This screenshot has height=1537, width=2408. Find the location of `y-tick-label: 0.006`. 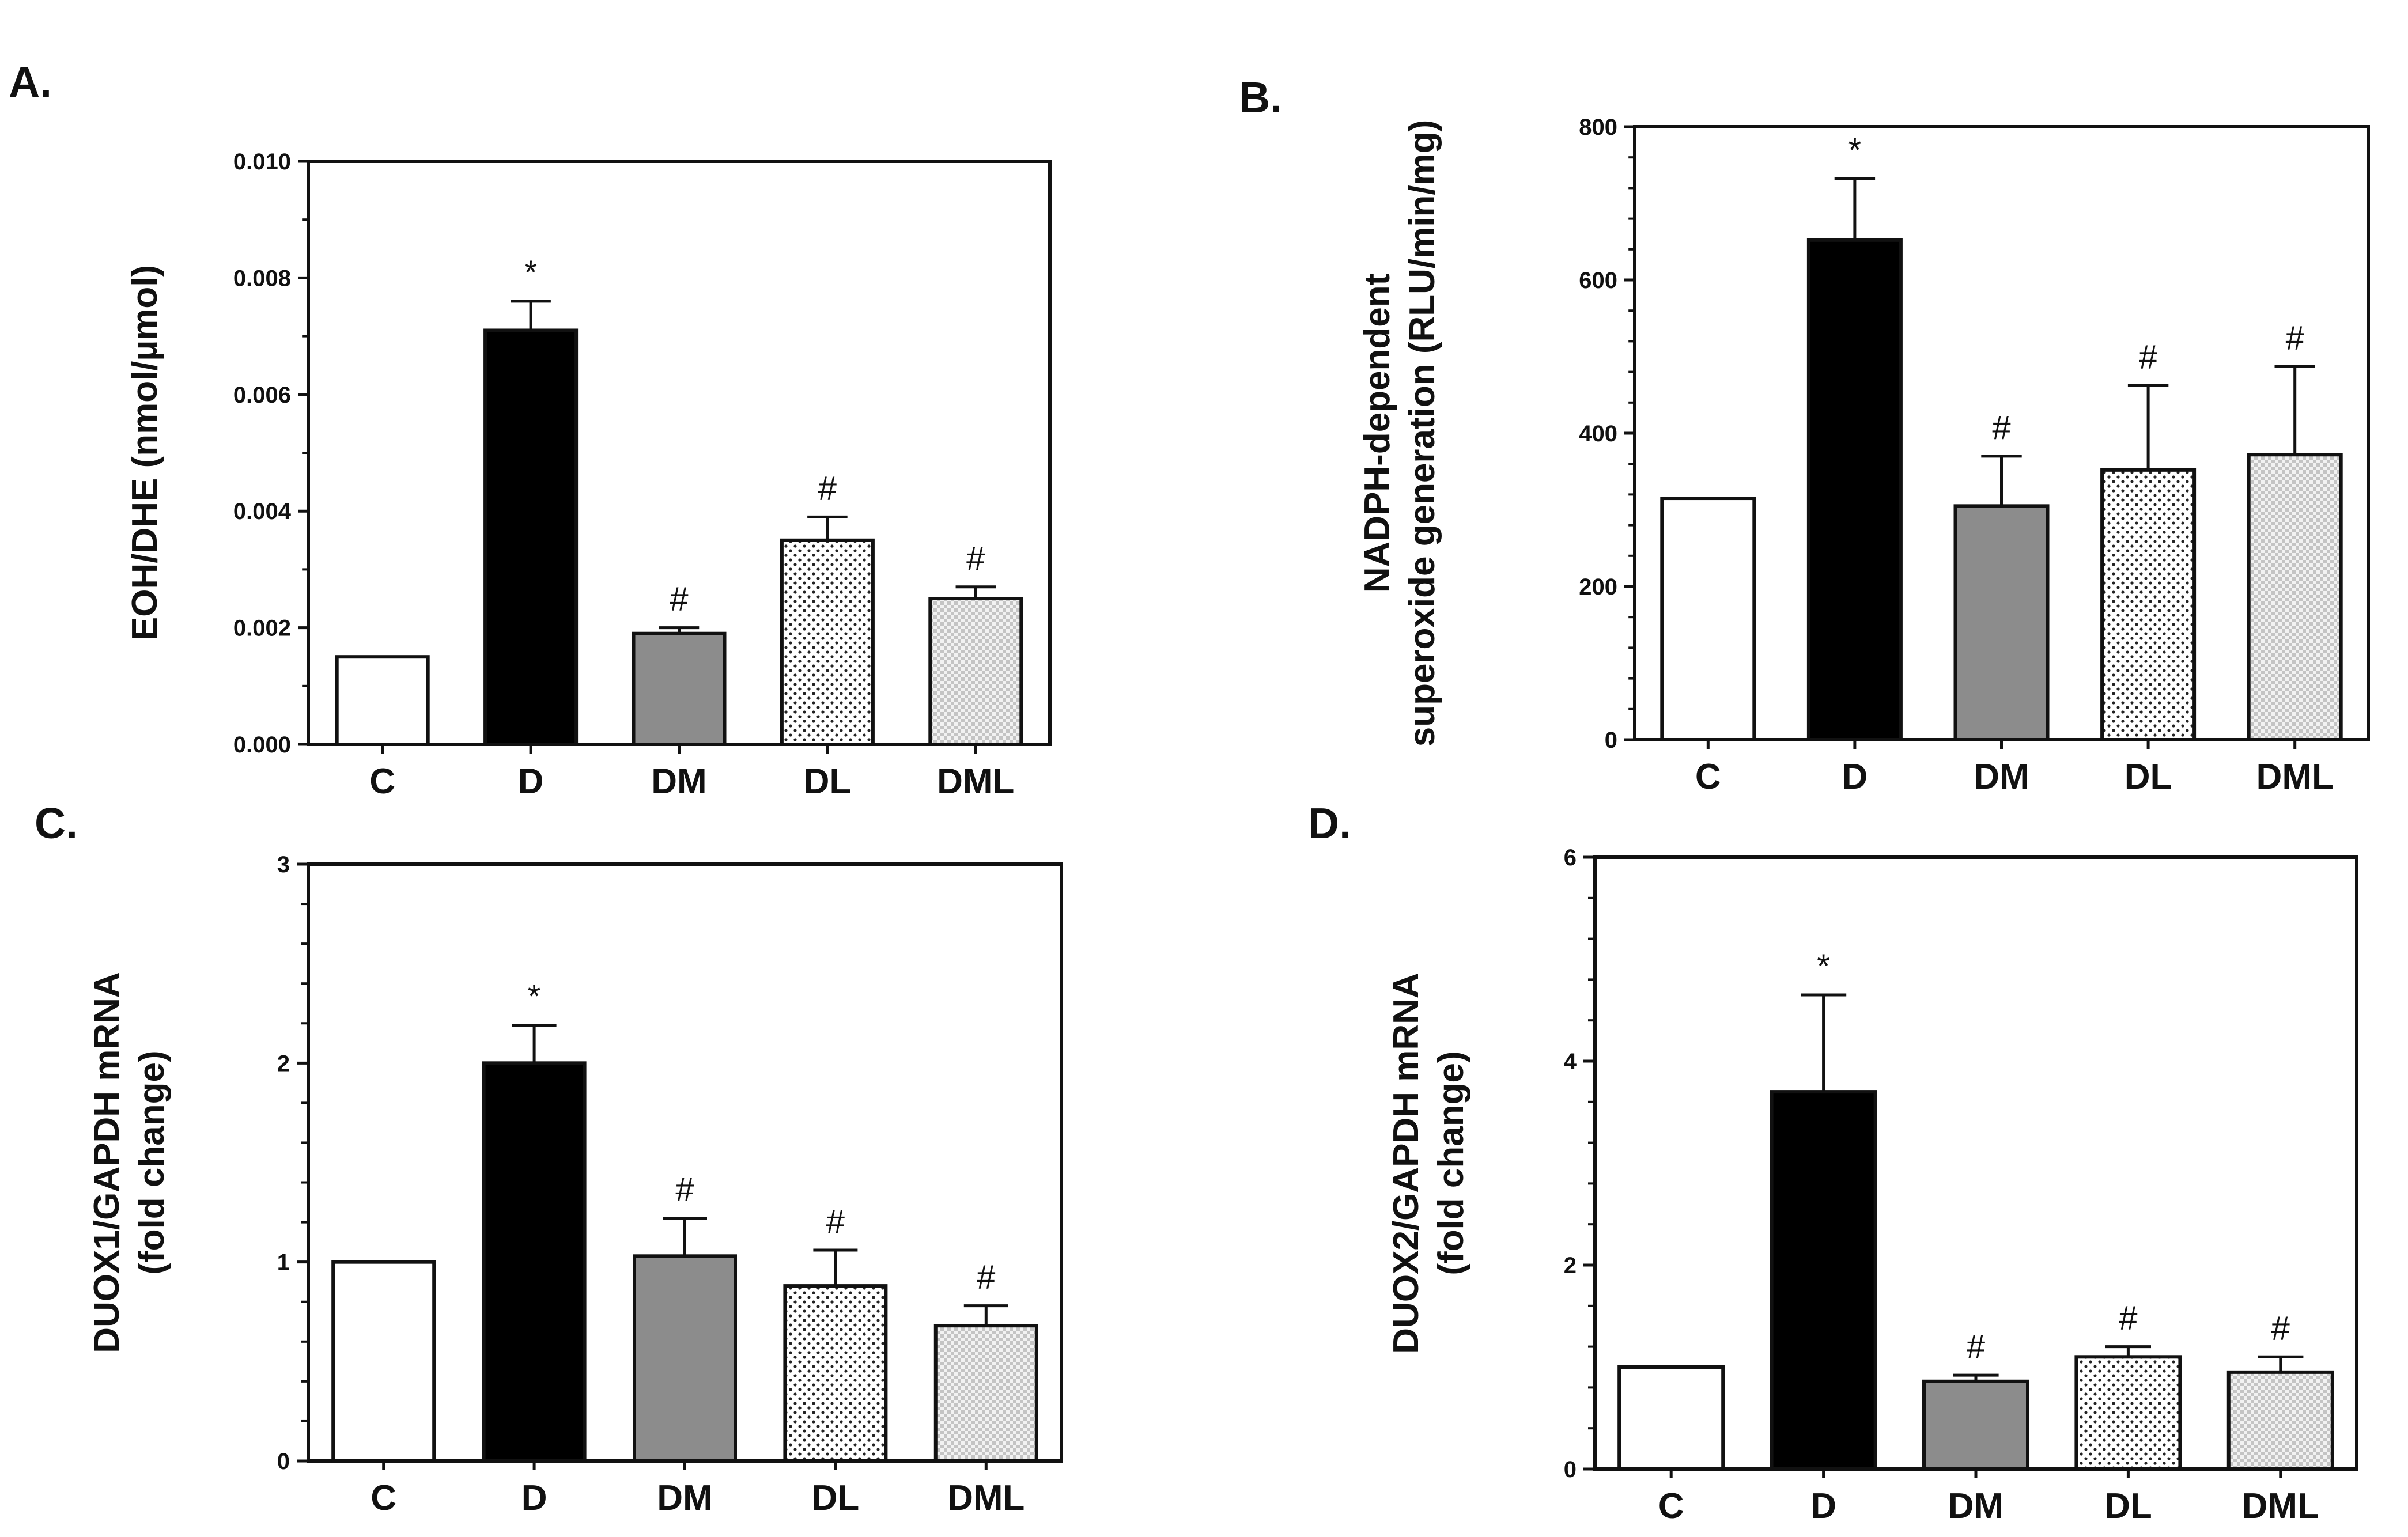

y-tick-label: 0.006 is located at coordinates (262, 396).